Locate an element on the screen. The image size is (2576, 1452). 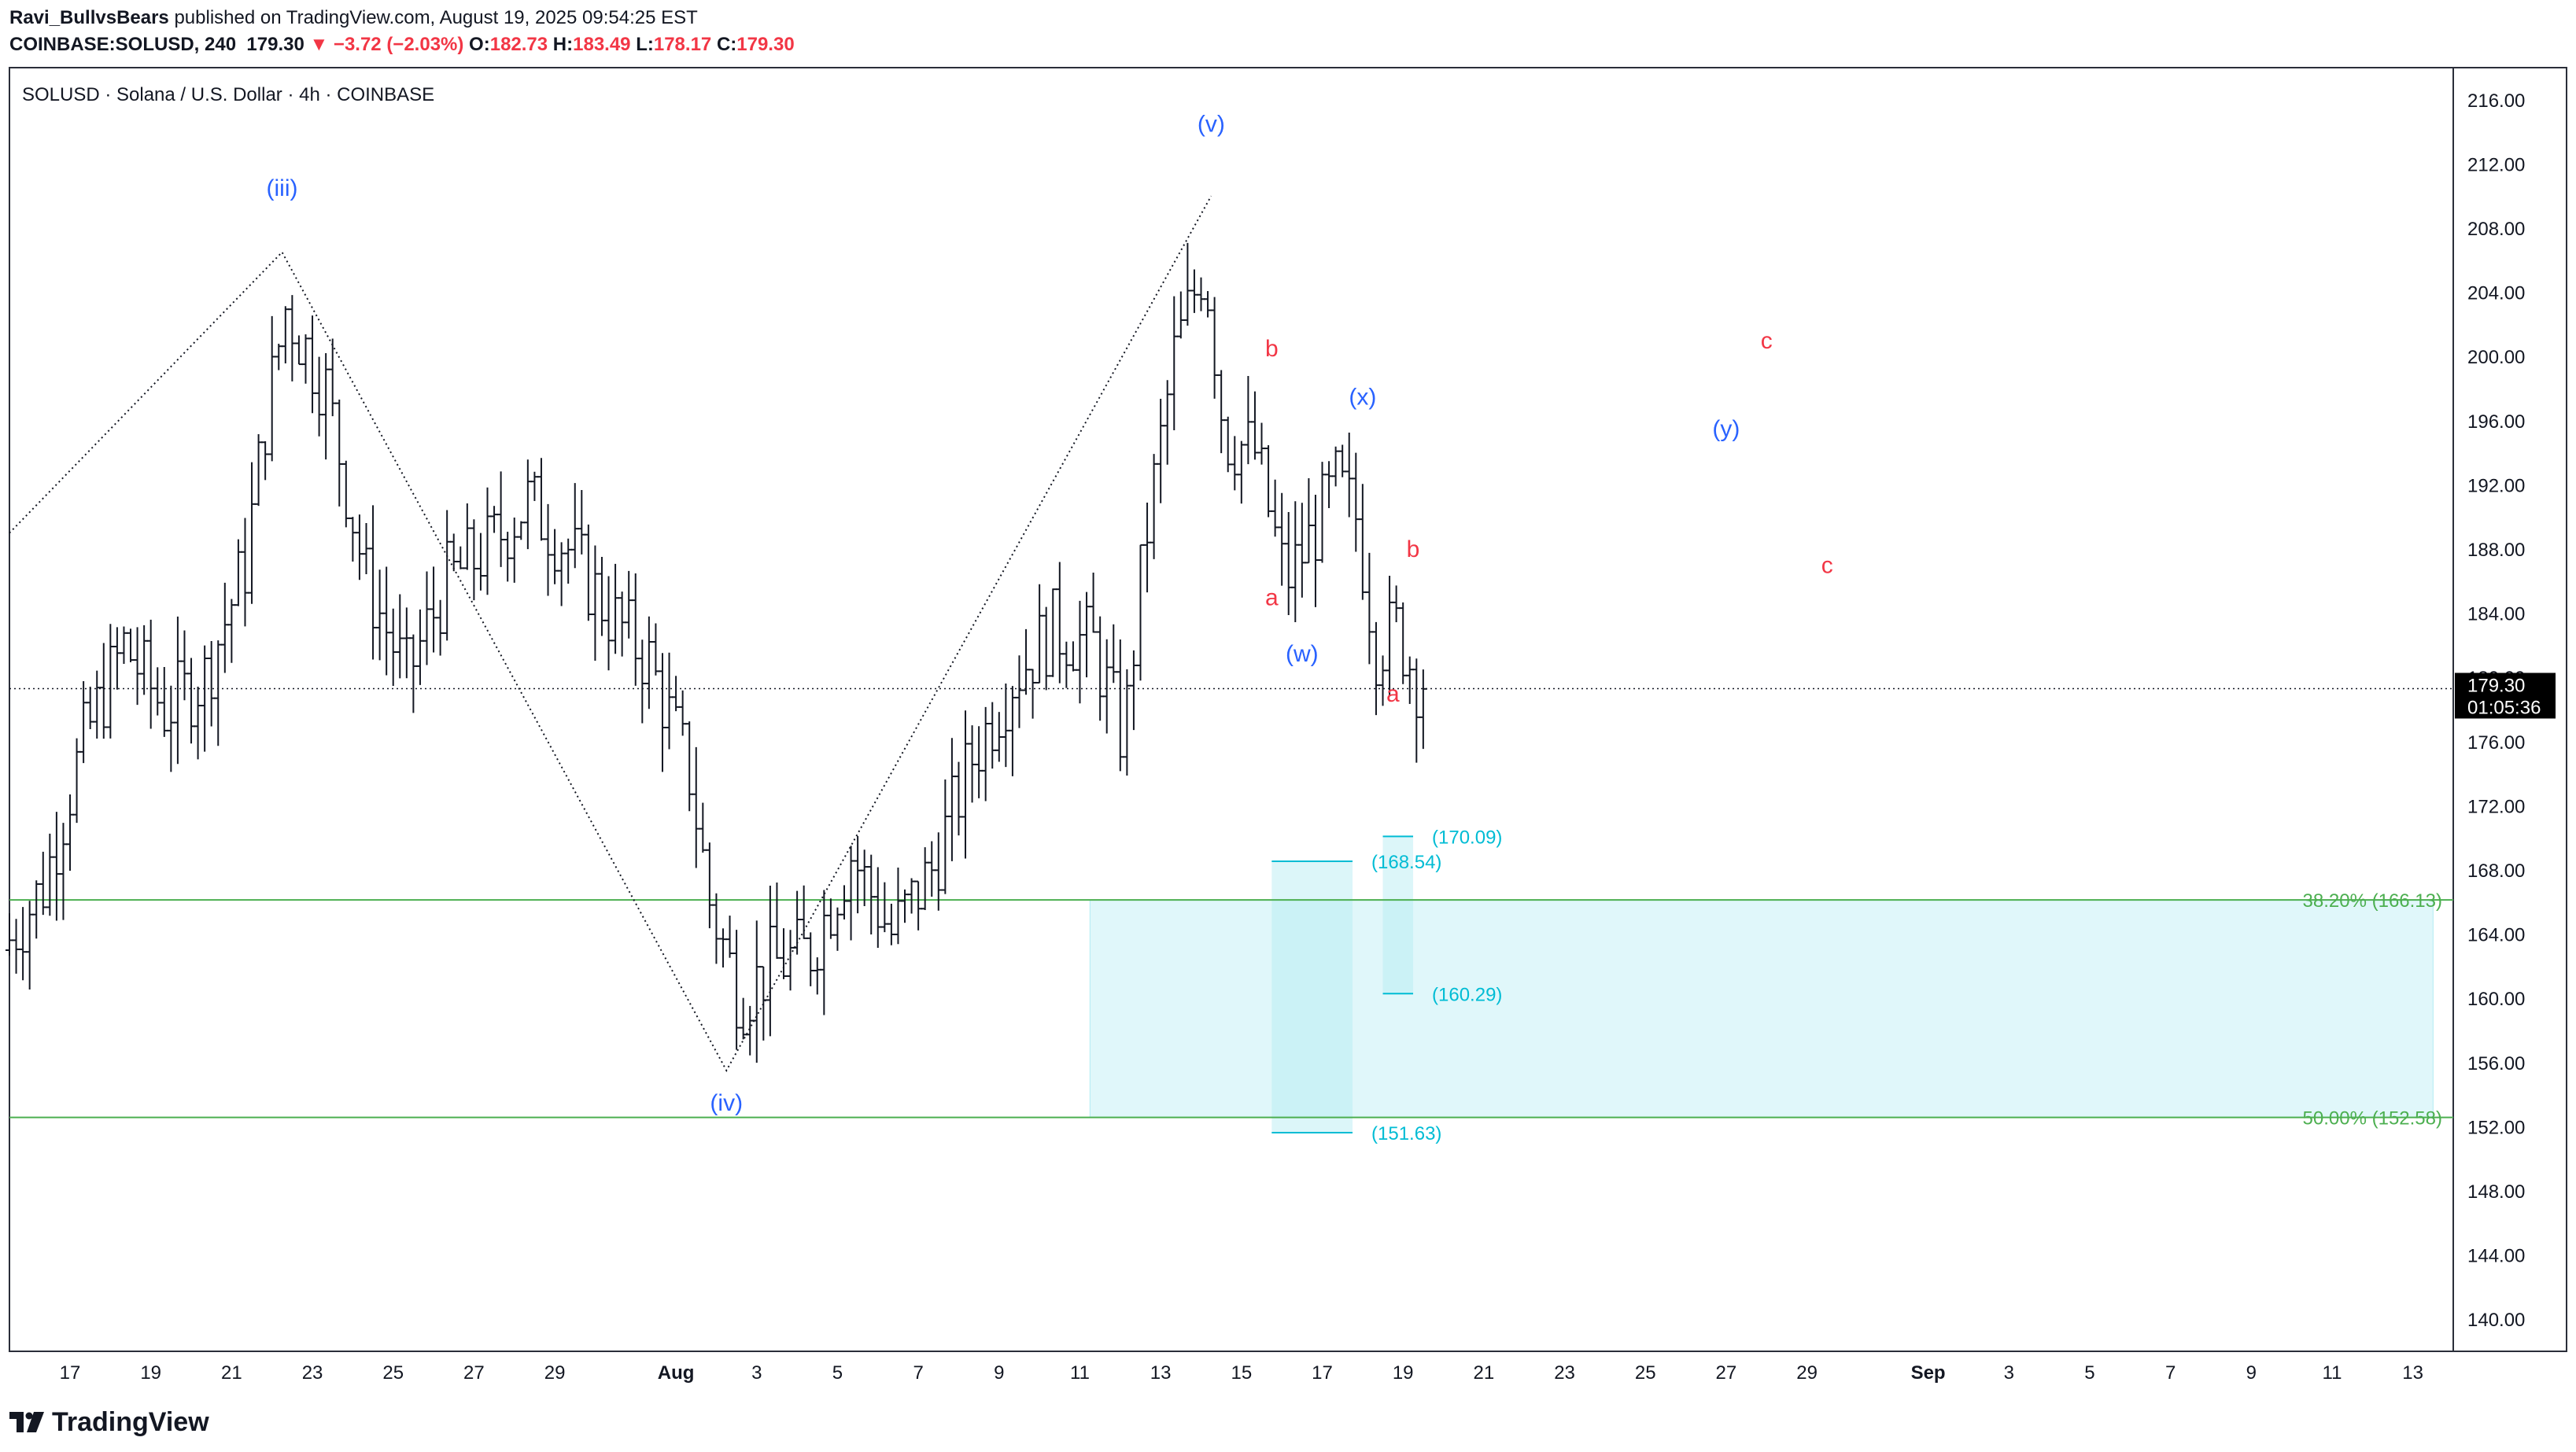
close-value: 179.30 is located at coordinates (765, 44).